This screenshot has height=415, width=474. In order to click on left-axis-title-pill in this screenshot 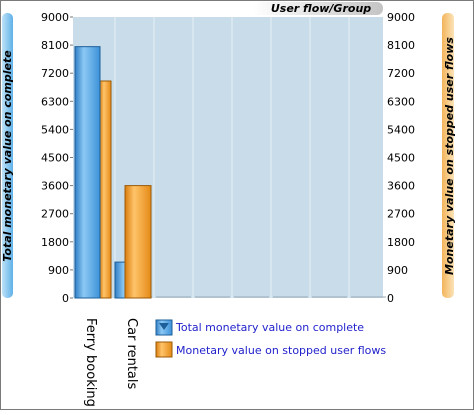, I will do `click(7, 155)`.